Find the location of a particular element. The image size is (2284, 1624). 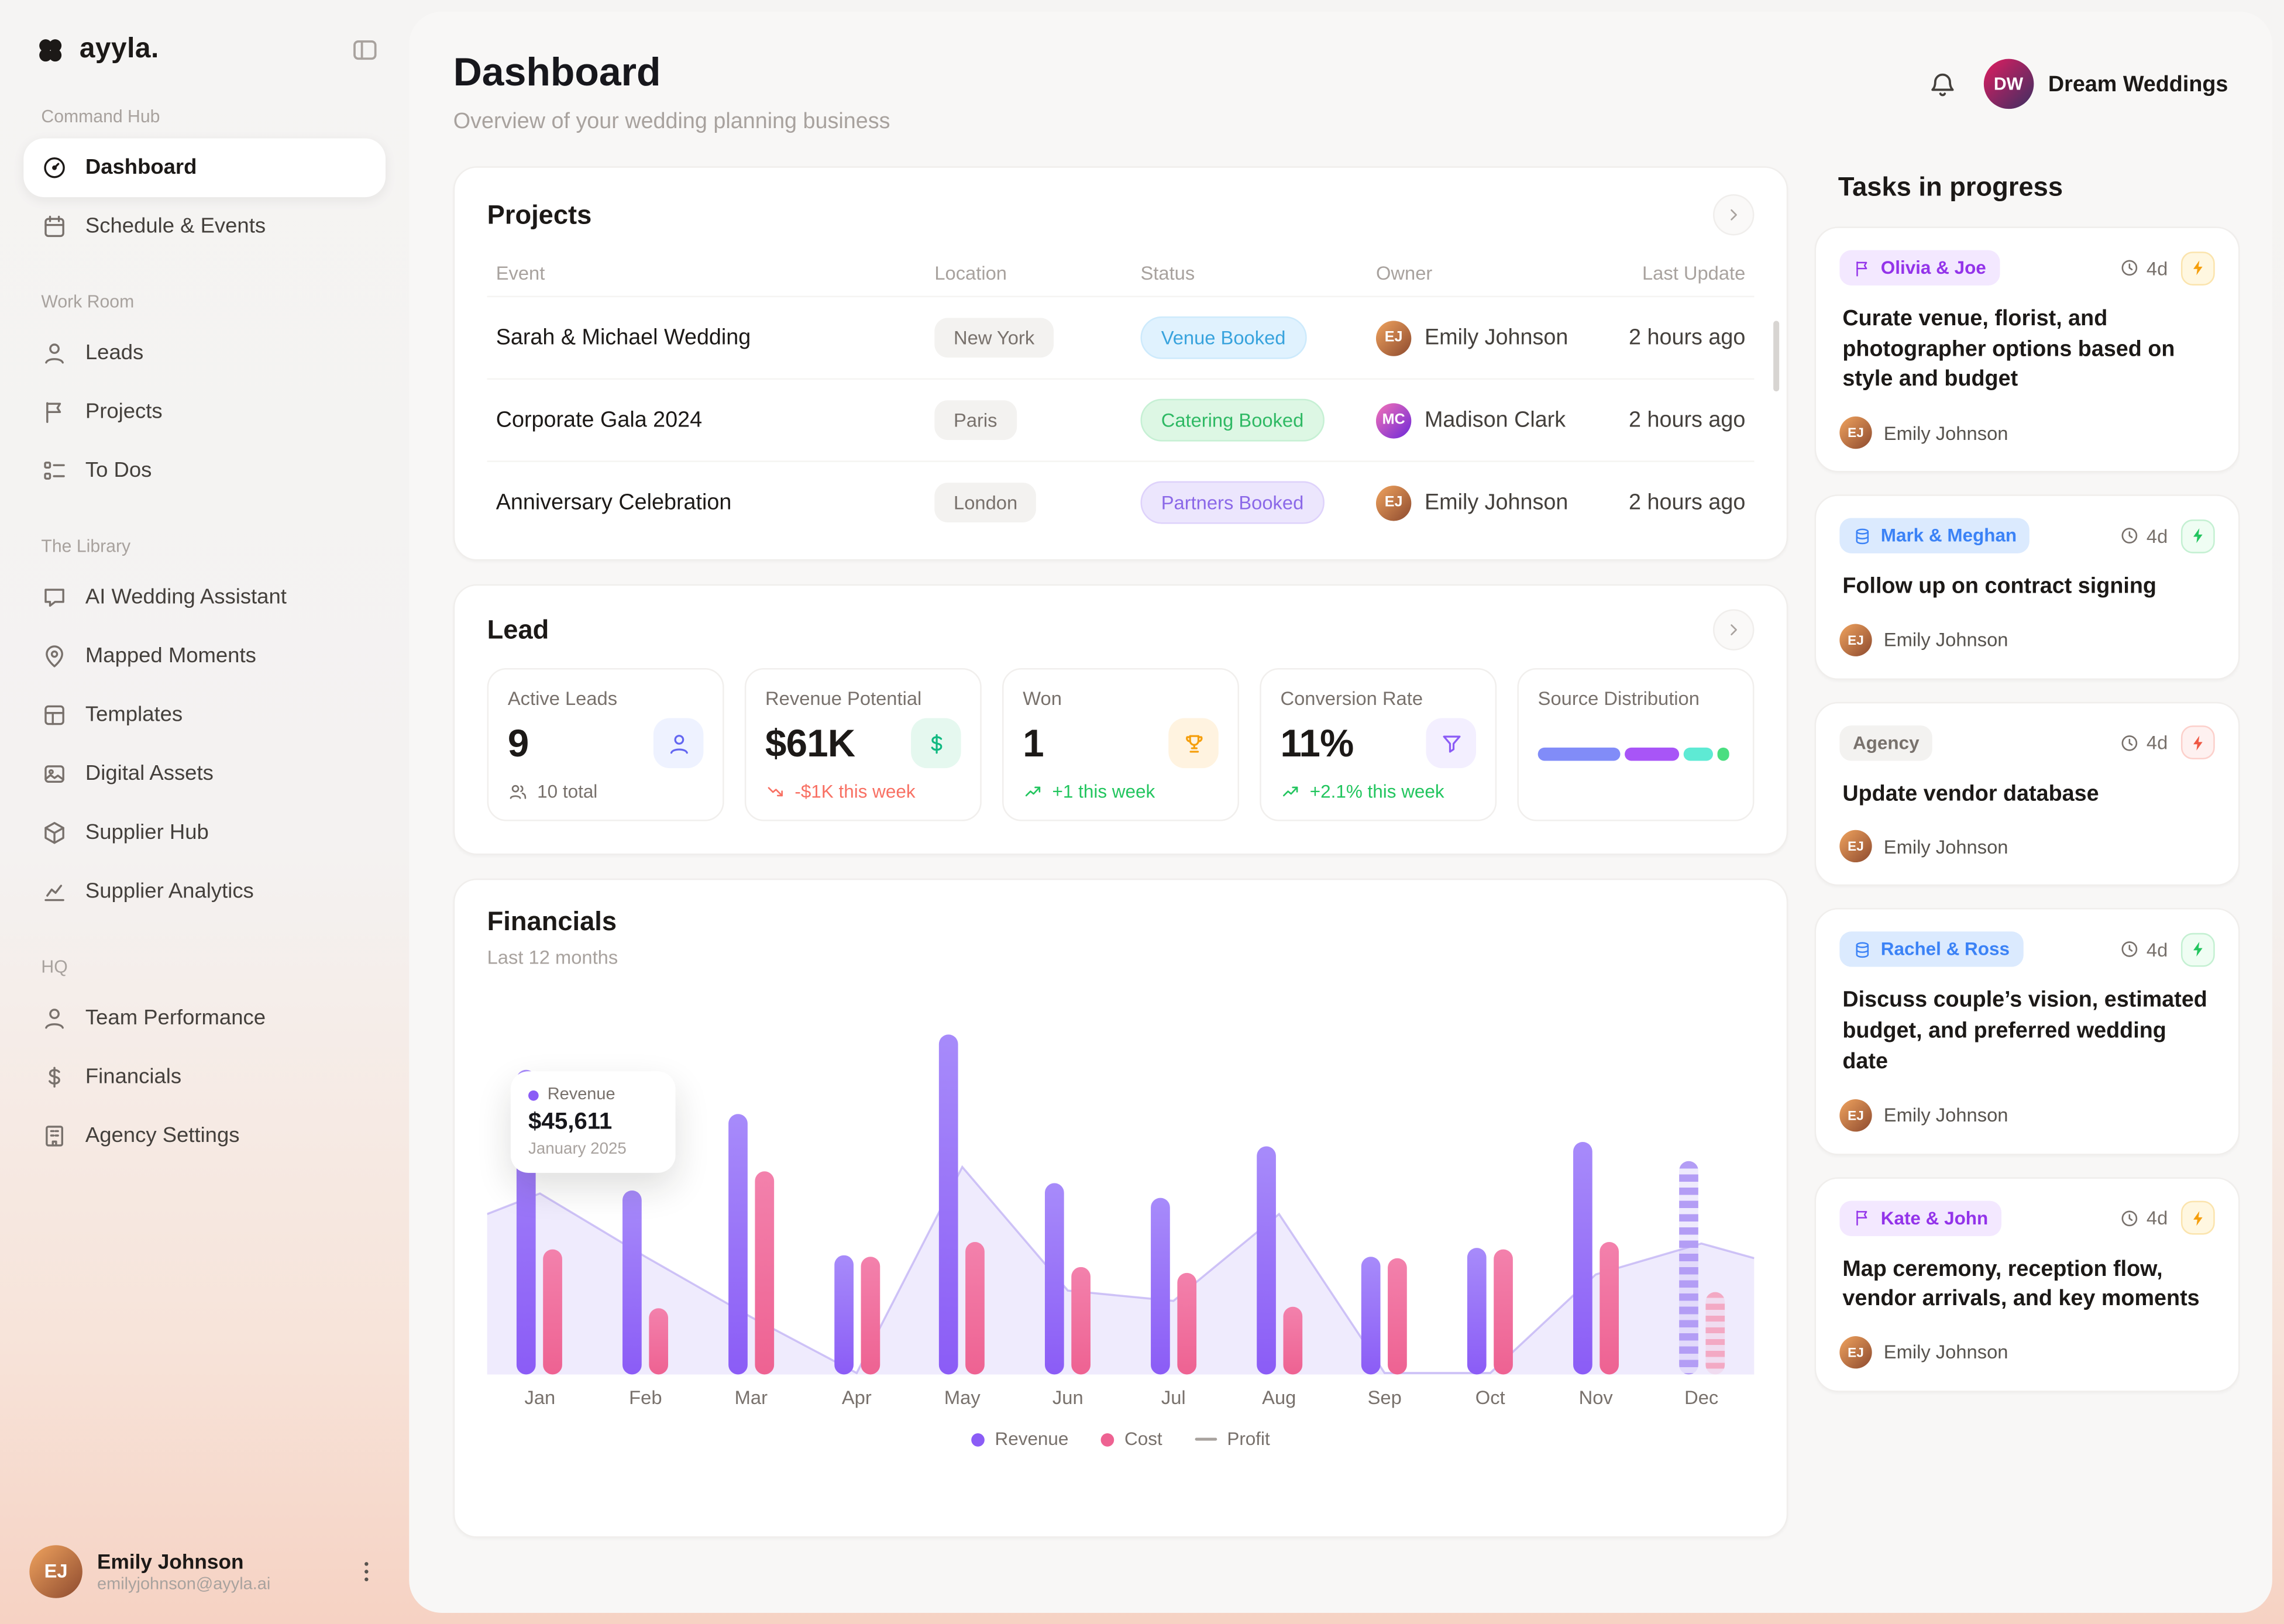

funnel-icon is located at coordinates (1452, 743).